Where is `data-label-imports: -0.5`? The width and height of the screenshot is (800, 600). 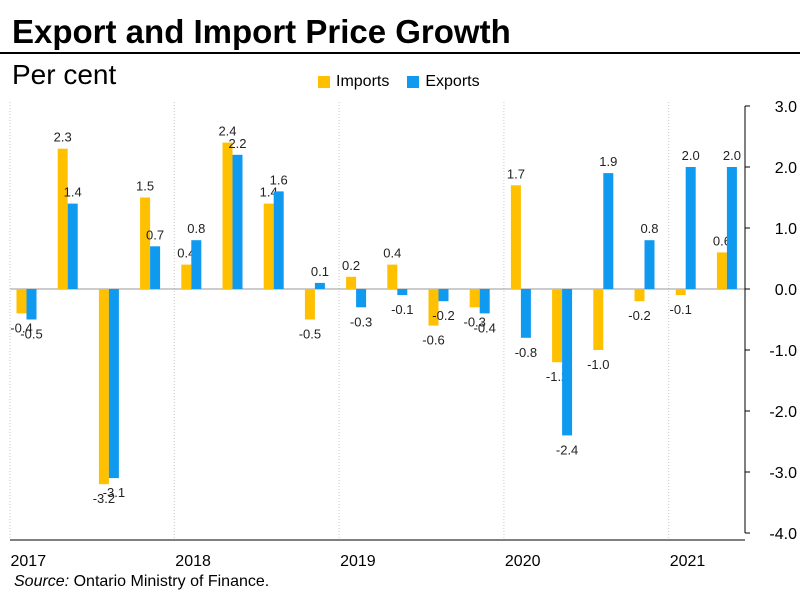
data-label-imports: -0.5 is located at coordinates (310, 334).